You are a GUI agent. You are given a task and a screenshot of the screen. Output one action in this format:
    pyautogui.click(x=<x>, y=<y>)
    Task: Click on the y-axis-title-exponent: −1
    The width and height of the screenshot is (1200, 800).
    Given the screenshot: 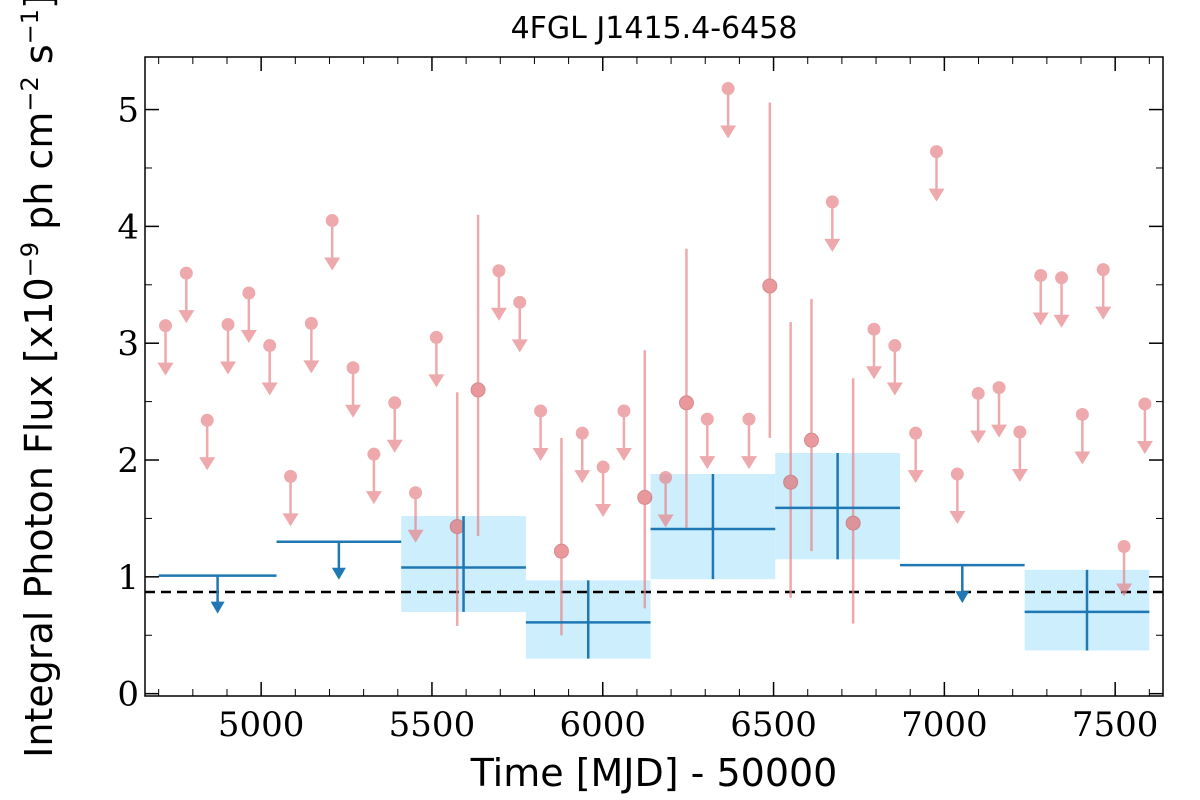 What is the action you would take?
    pyautogui.click(x=30, y=26)
    